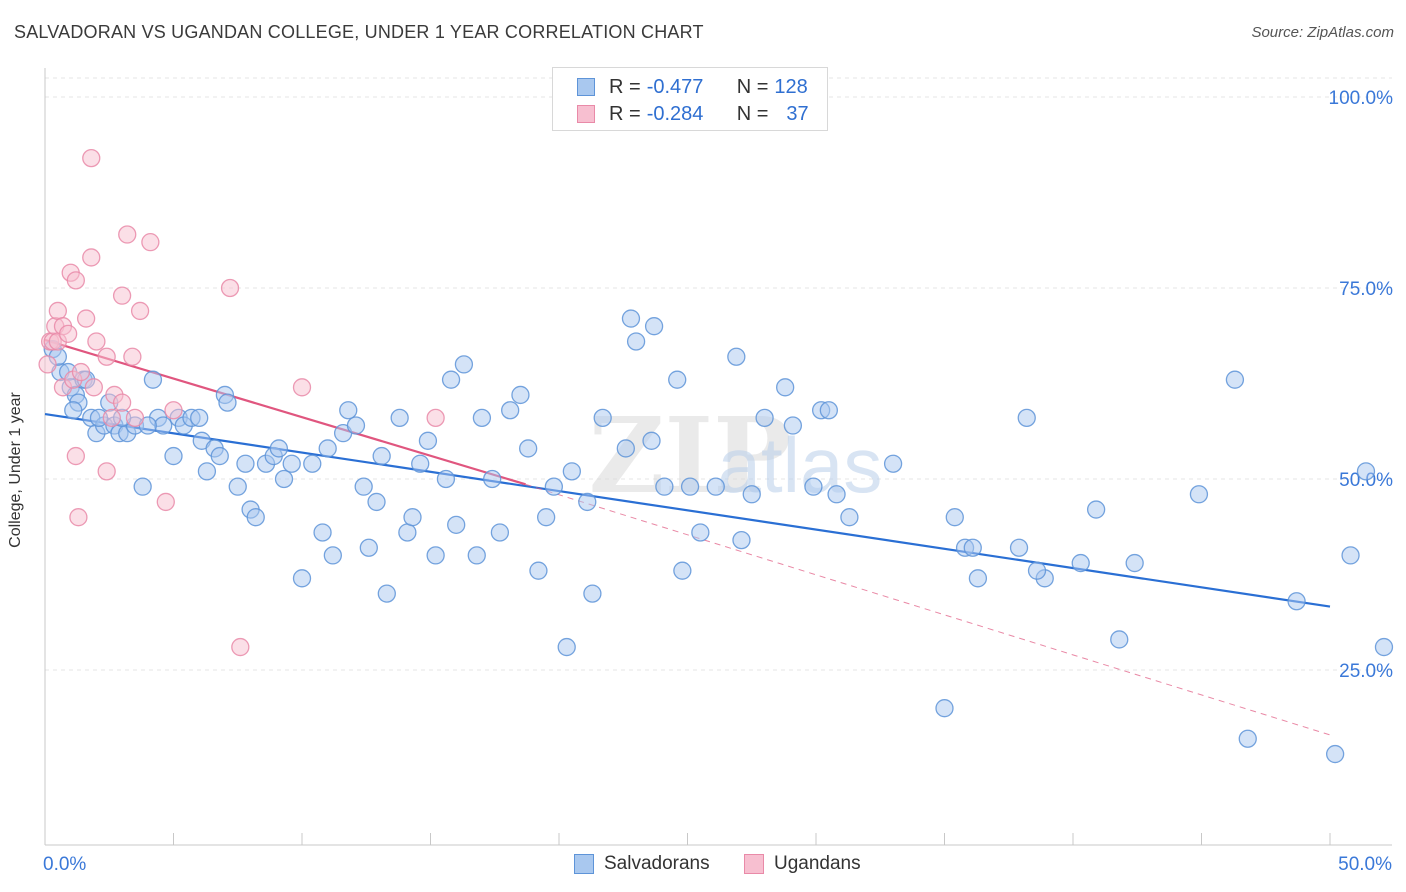 The width and height of the screenshot is (1406, 892). Describe the element at coordinates (1361, 98) in the screenshot. I see `y-tick-label: 100.0%` at that location.